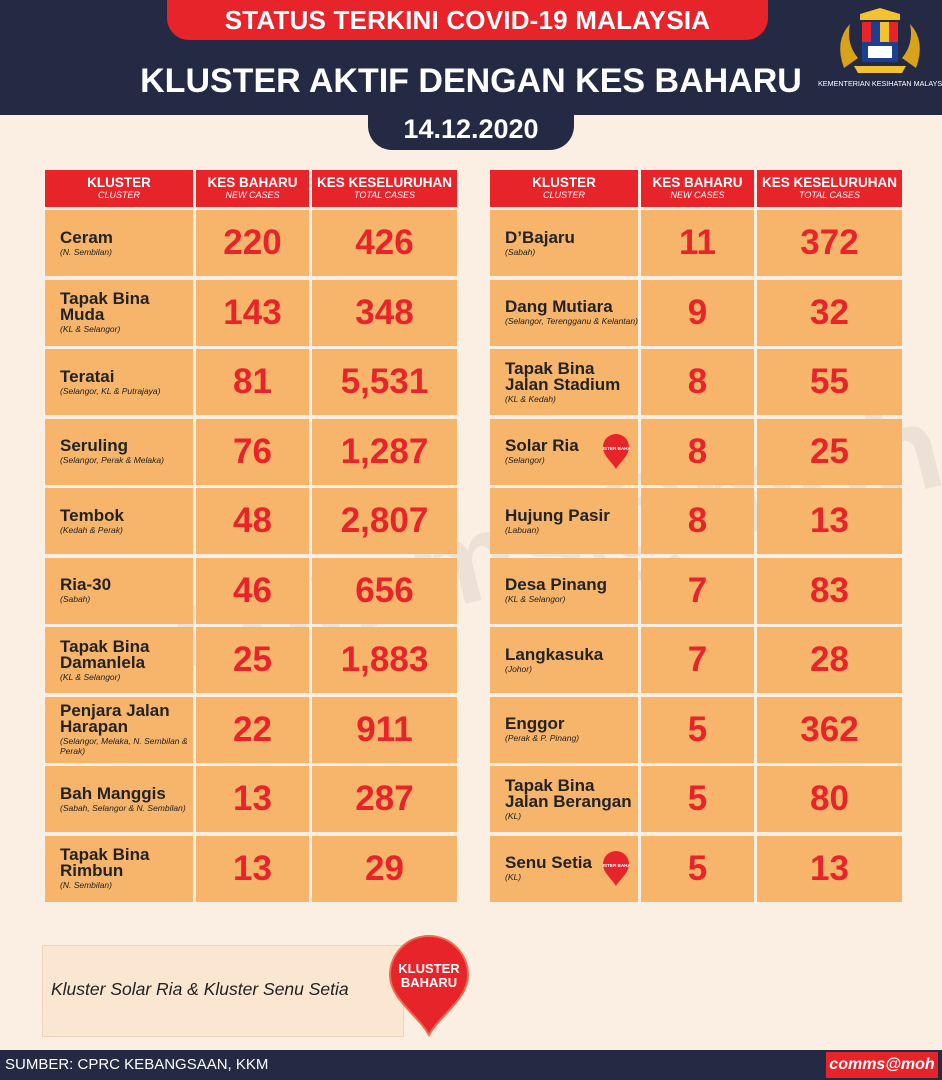 This screenshot has width=942, height=1080. Describe the element at coordinates (571, 799) in the screenshot. I see `cluster-name-group: Tapak Bina Jalan Berangan (KL)` at that location.